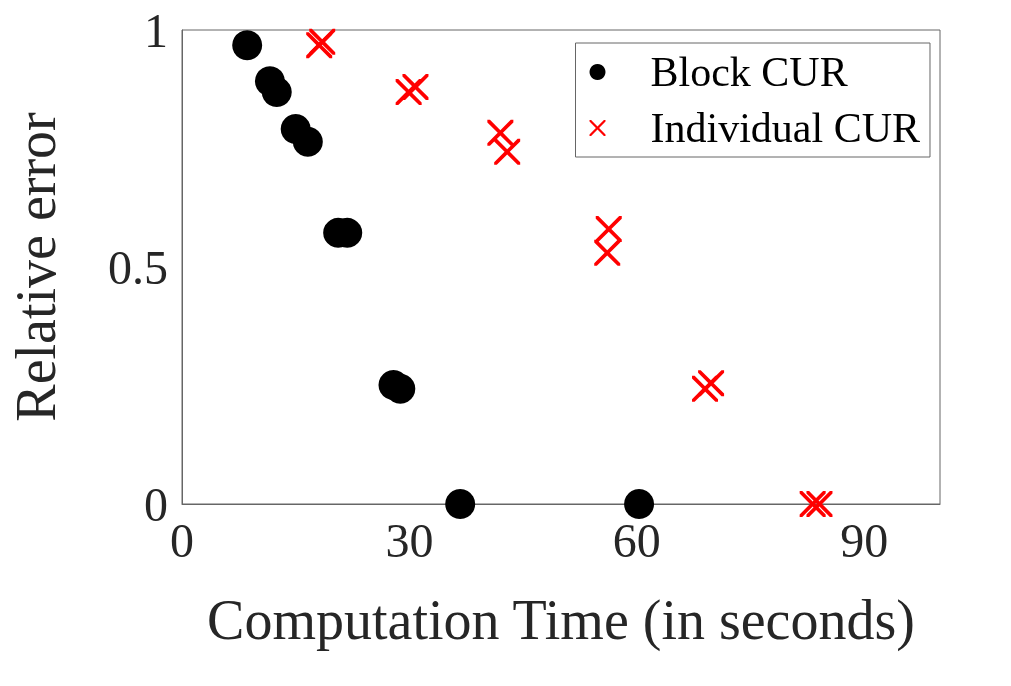 The height and width of the screenshot is (686, 1011). What do you see at coordinates (785, 128) in the screenshot?
I see `legend-label: Individual CUR` at bounding box center [785, 128].